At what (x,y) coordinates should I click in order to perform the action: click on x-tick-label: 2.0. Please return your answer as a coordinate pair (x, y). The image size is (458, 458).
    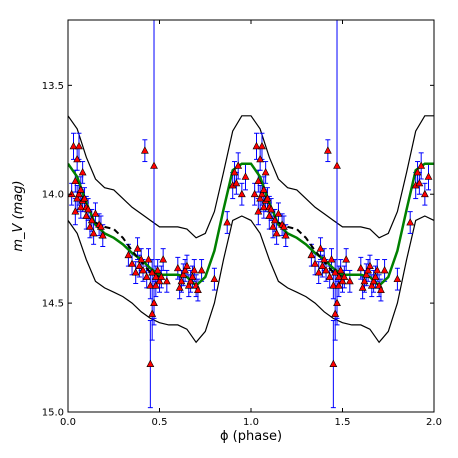
    Looking at the image, I should click on (434, 422).